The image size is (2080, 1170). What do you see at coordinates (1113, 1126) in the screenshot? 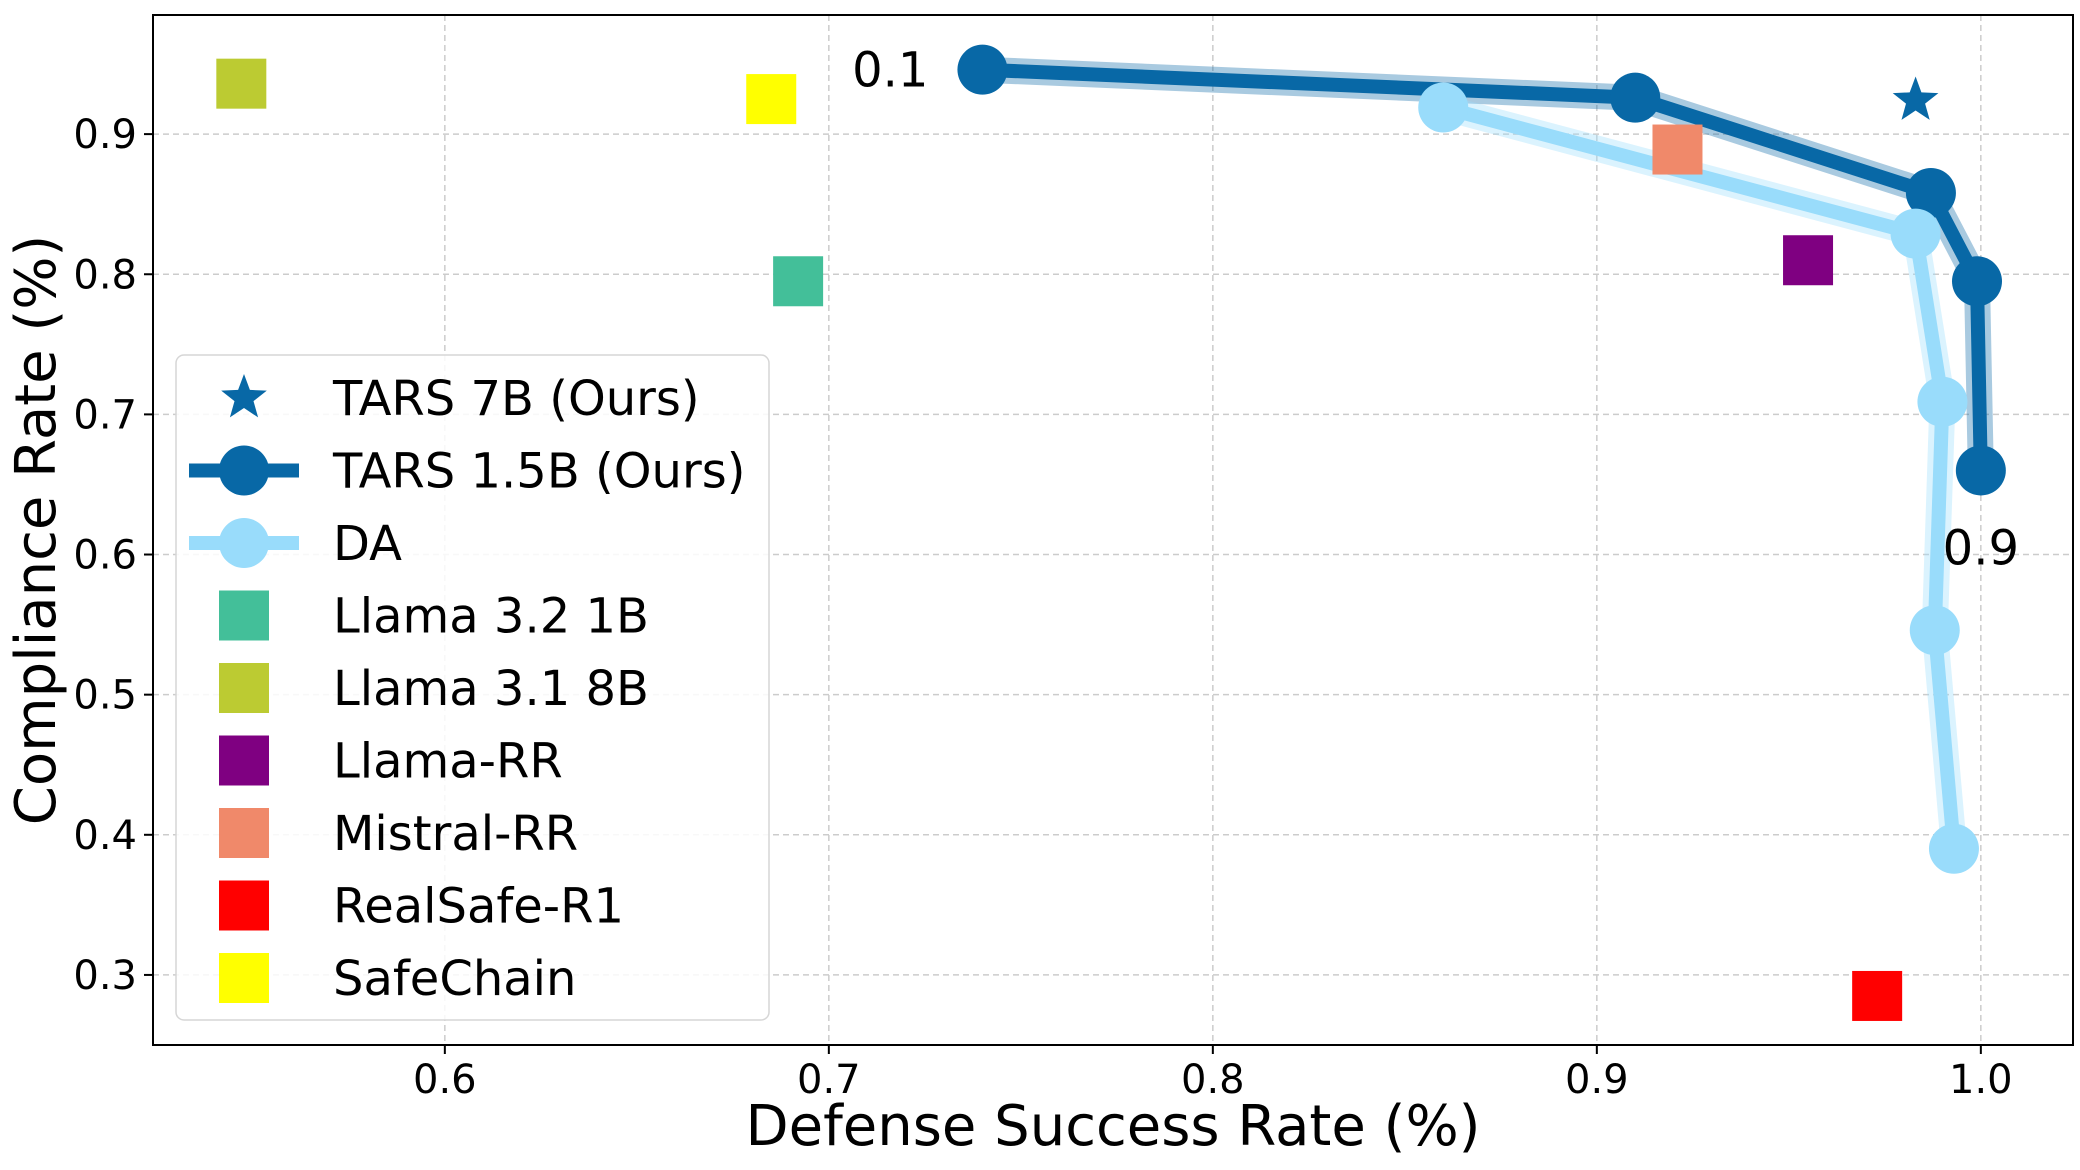
I see `x-axis-label: Defense Success Rate (%)` at bounding box center [1113, 1126].